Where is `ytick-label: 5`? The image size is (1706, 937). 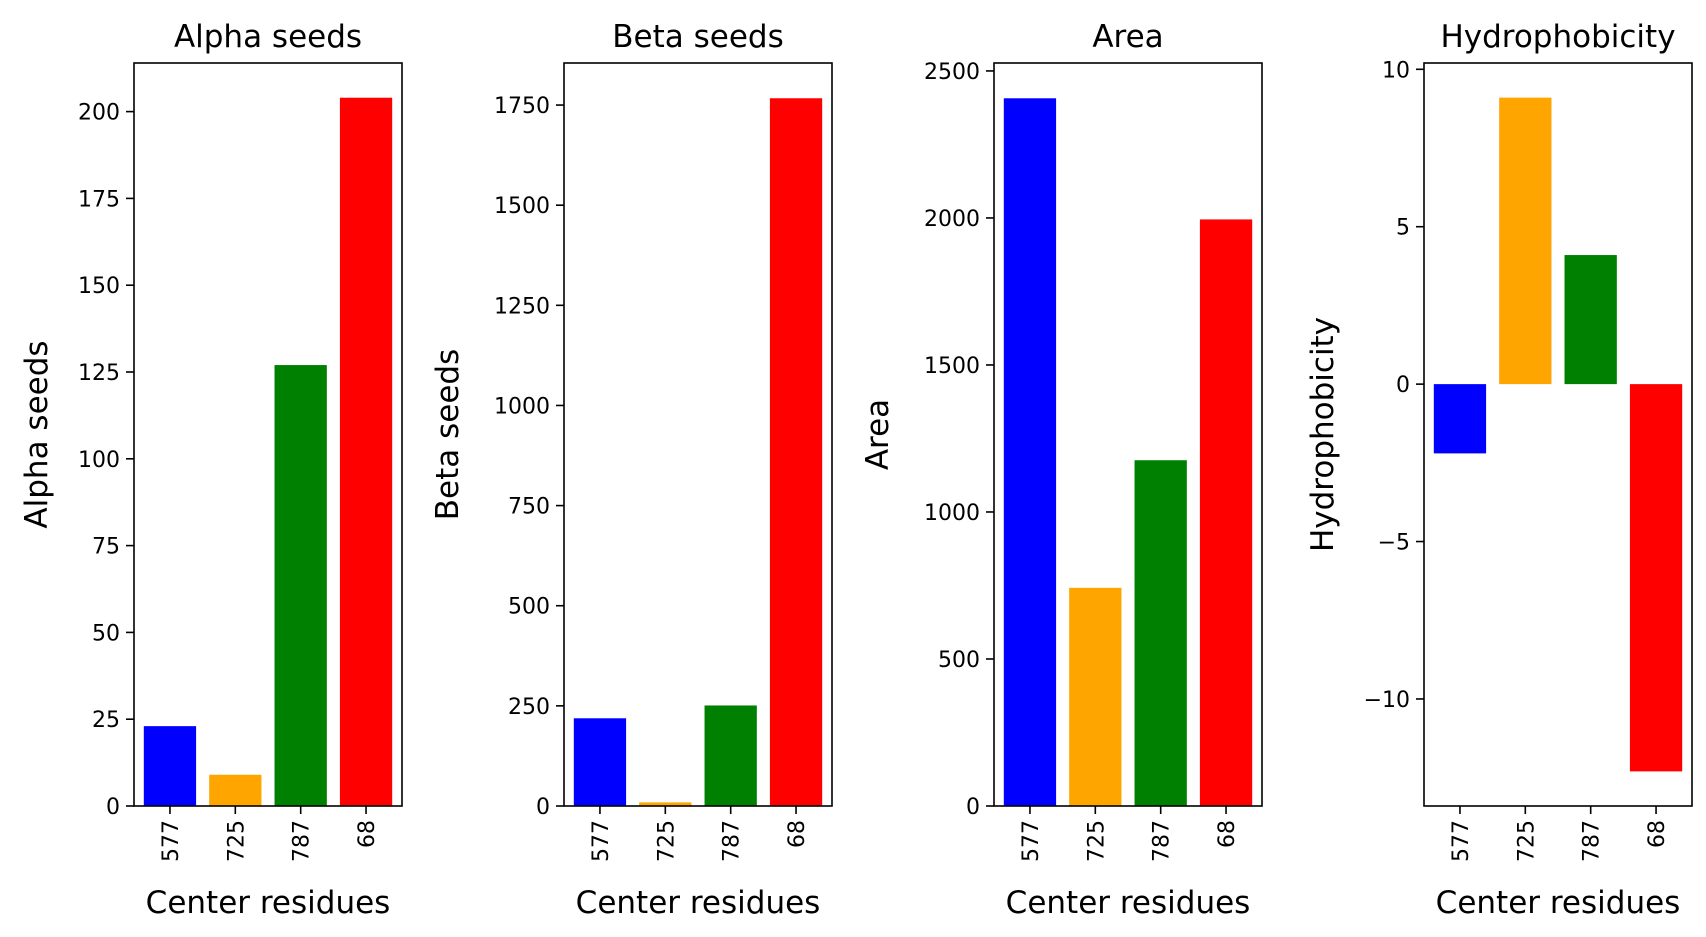 ytick-label: 5 is located at coordinates (1403, 228).